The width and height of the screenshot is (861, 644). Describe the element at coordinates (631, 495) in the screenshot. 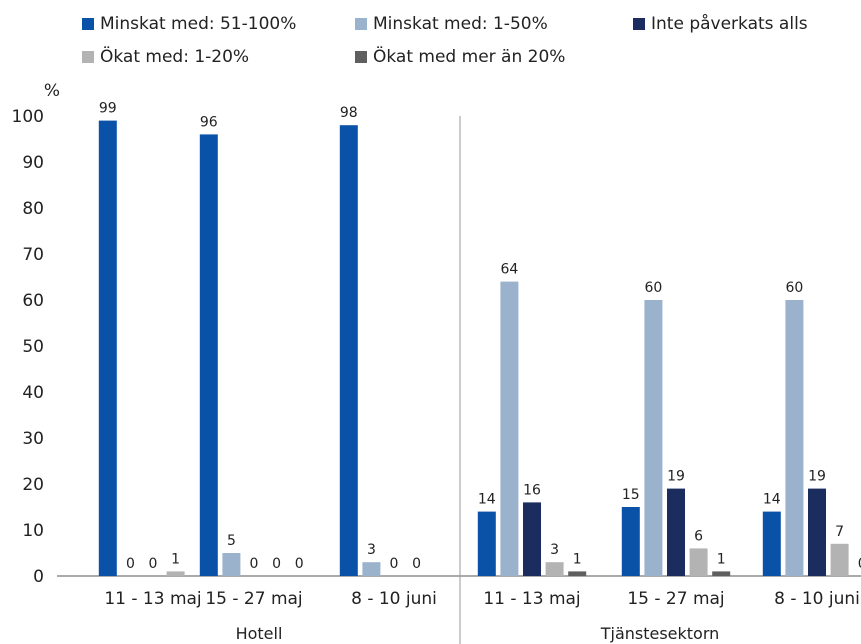

I see `data-label: 15` at that location.